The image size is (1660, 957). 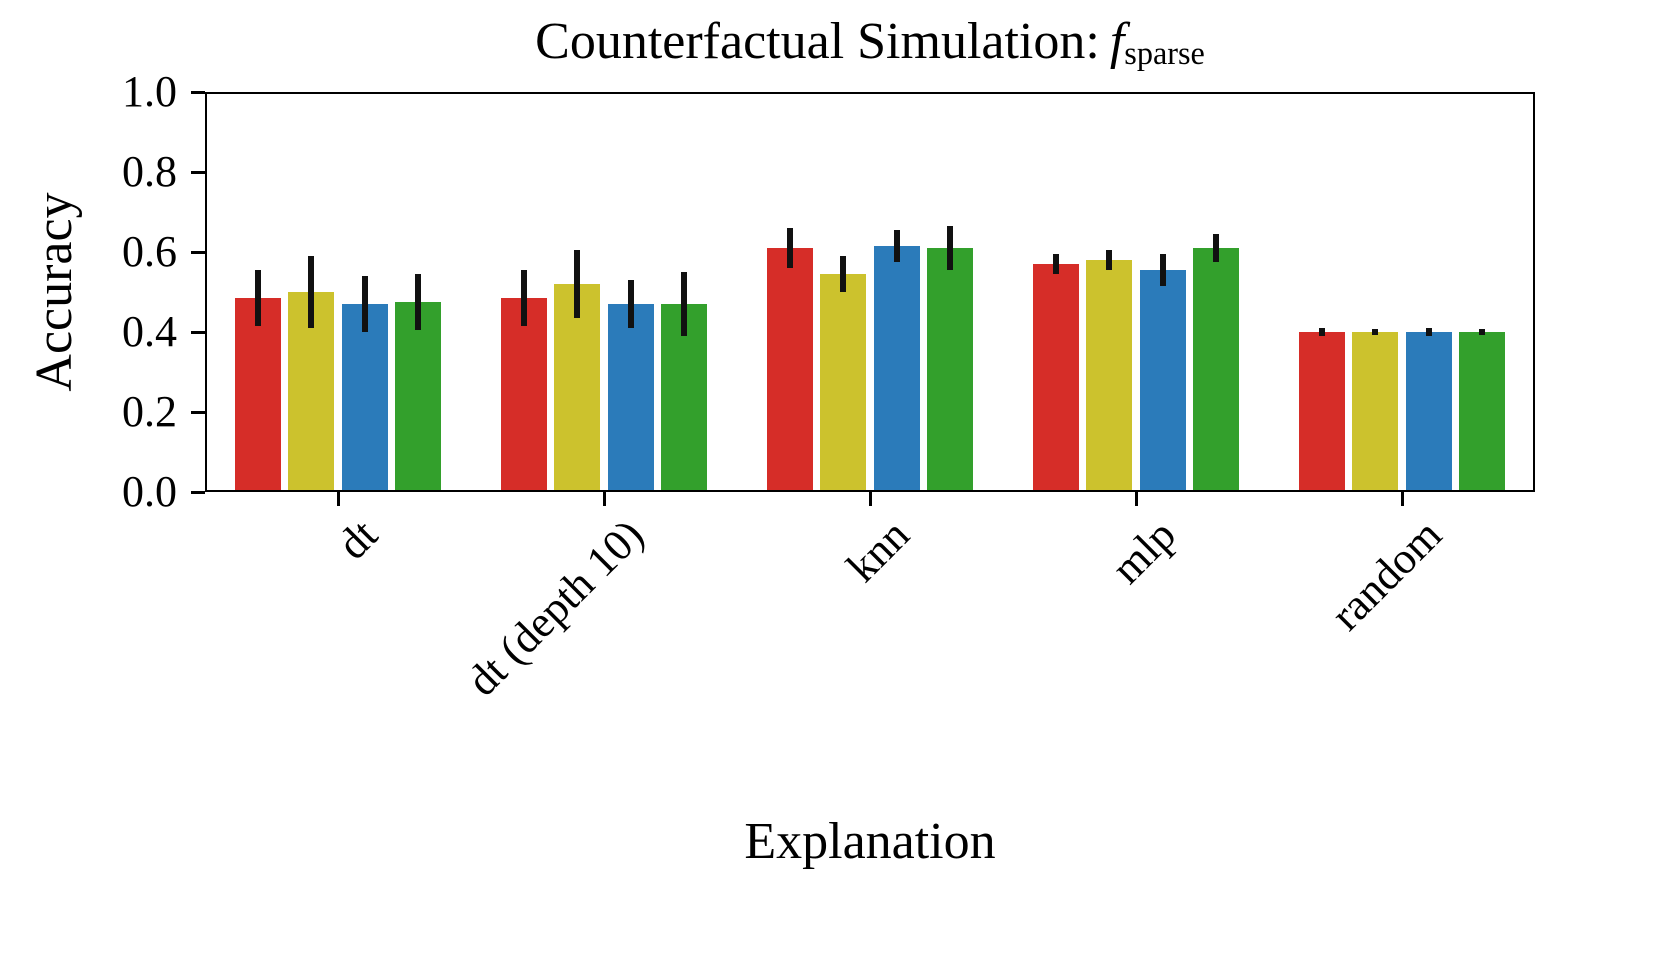 I want to click on chart-title-text: Counterfactual Simulation:, so click(x=817, y=41).